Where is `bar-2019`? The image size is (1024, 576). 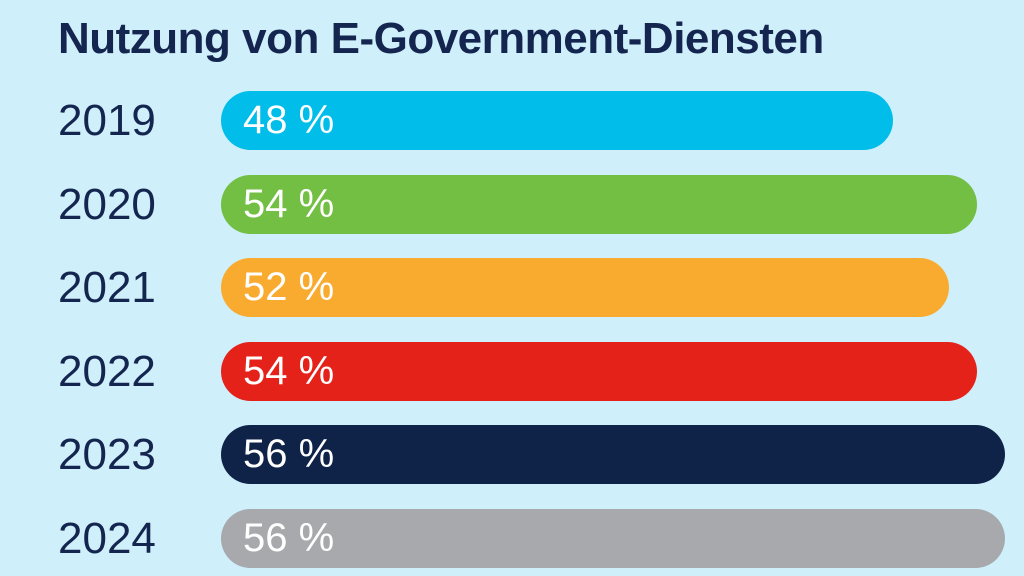
bar-2019 is located at coordinates (557, 120).